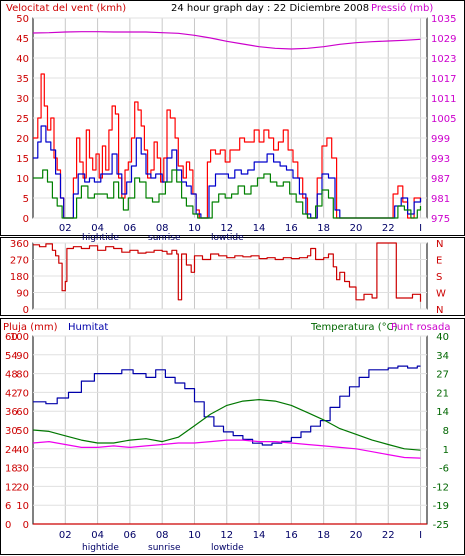  I want to click on pressure-axis-label: Pressió (mb), so click(402, 8).